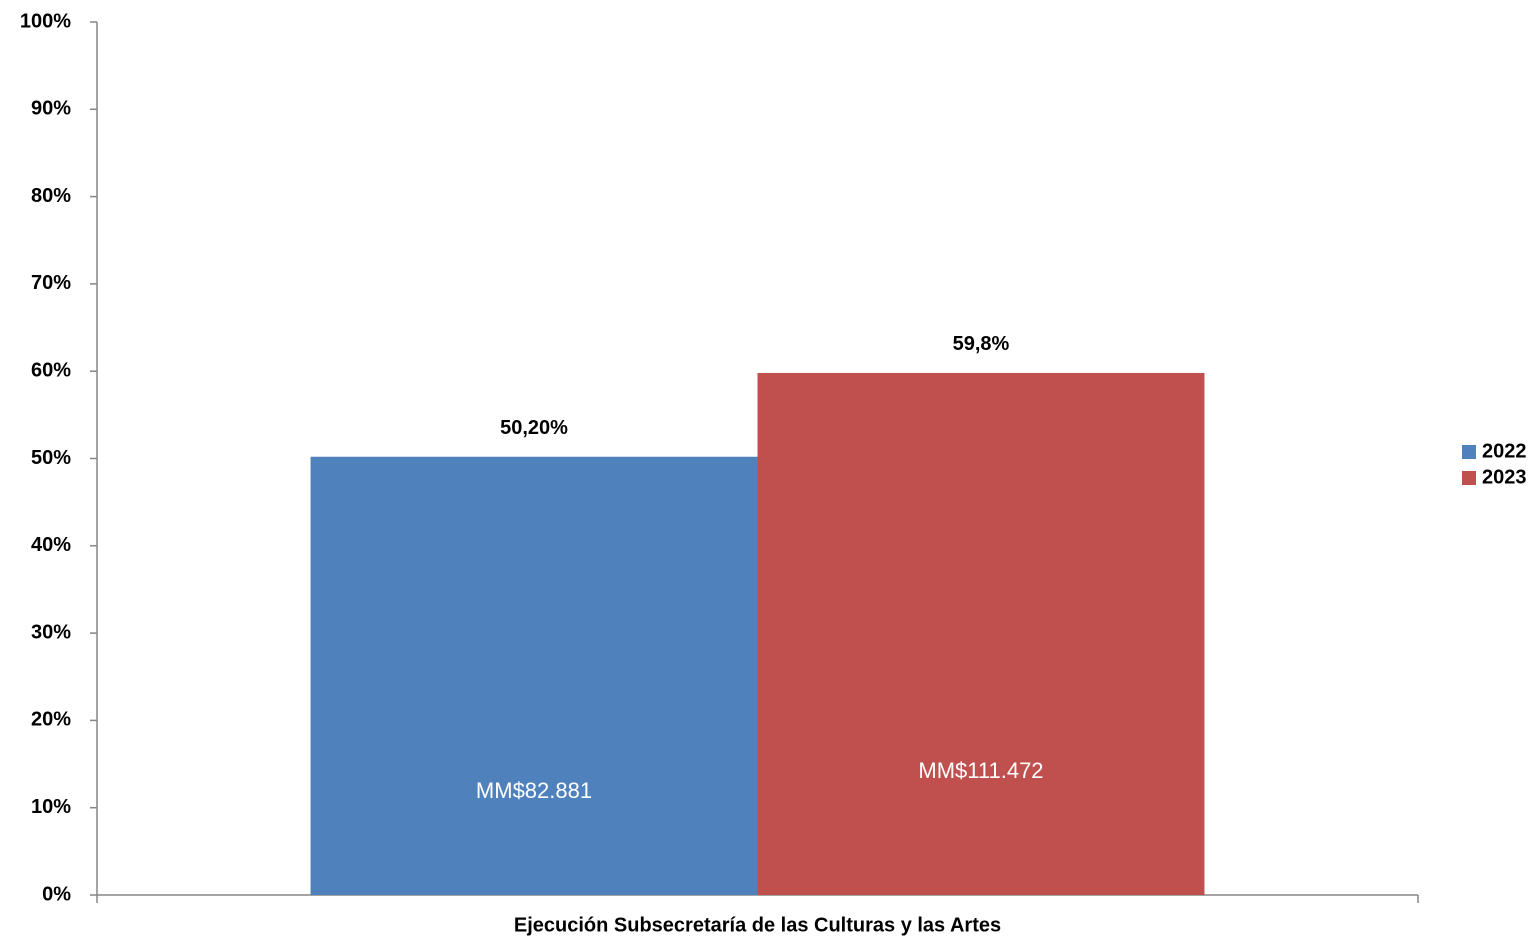 The height and width of the screenshot is (942, 1540). Describe the element at coordinates (51, 458) in the screenshot. I see `y-tick-label: 50%` at that location.